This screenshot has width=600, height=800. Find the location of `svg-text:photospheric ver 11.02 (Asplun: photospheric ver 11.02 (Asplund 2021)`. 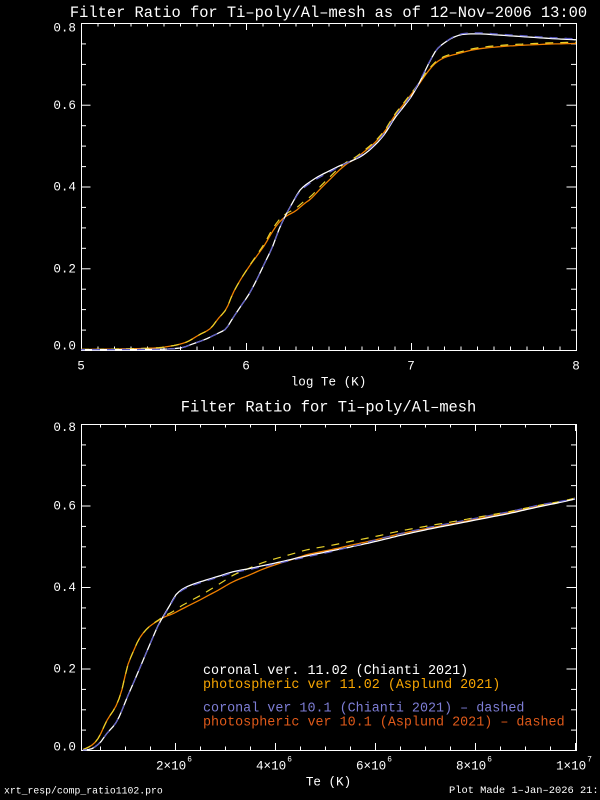

svg-text:photospheric ver 11.02 (Asplun: photospheric ver 11.02 (Asplund 2021) is located at coordinates (351, 685).